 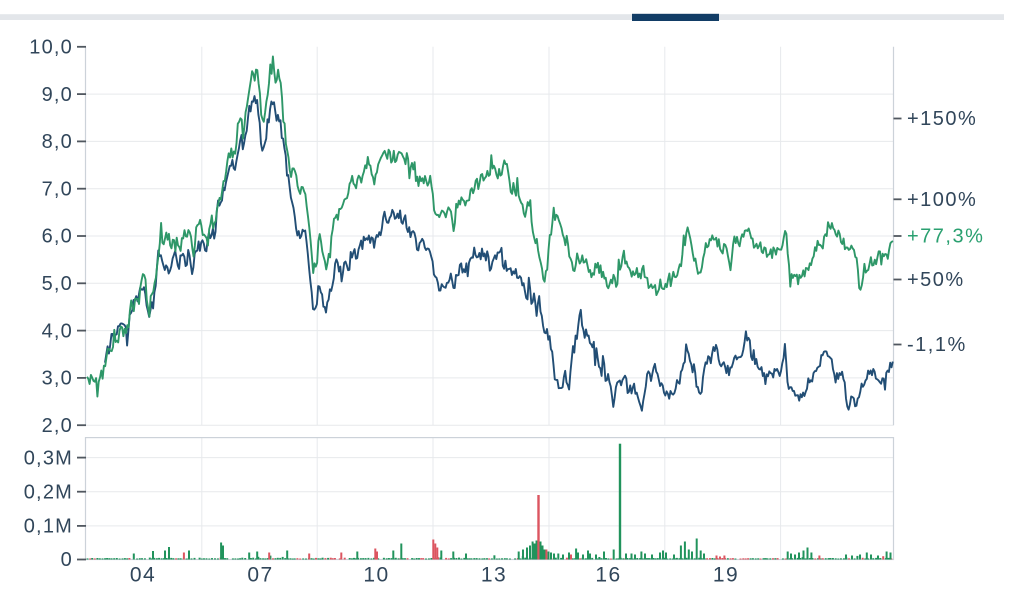 What do you see at coordinates (942, 119) in the screenshot?
I see `svg-text: +150%` at bounding box center [942, 119].